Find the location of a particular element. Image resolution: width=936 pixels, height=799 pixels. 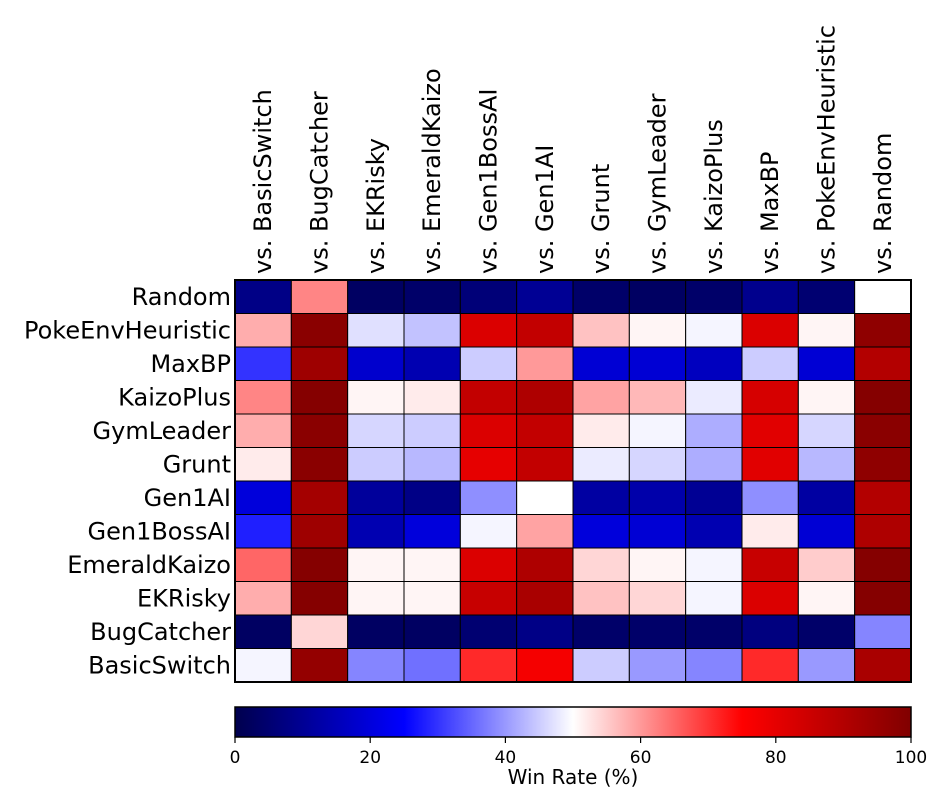

column-label: vs. KaizoPlus is located at coordinates (714, 196).